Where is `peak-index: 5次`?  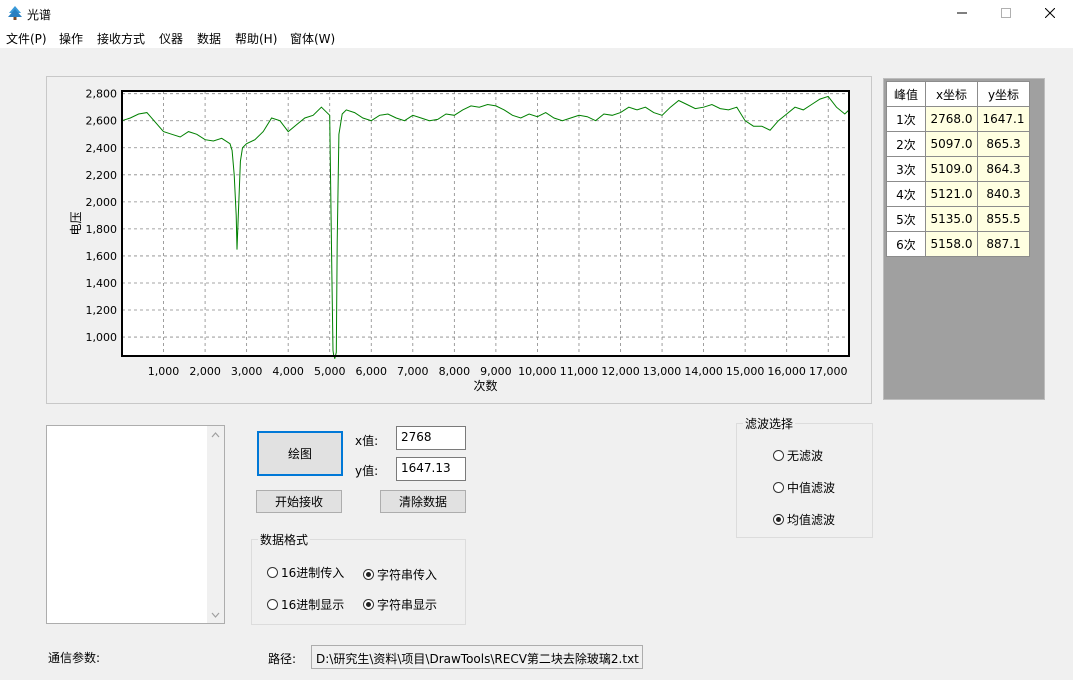 peak-index: 5次 is located at coordinates (906, 219).